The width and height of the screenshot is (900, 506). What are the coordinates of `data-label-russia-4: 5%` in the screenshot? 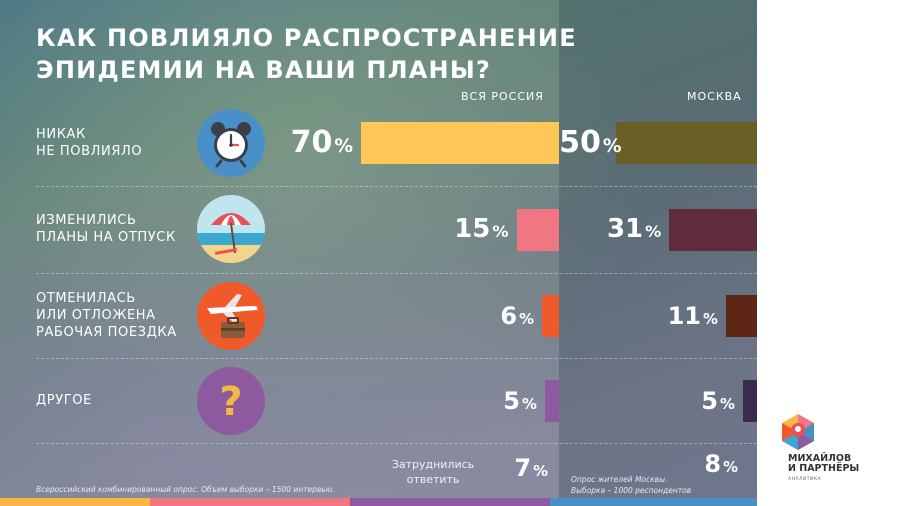 It's located at (520, 400).